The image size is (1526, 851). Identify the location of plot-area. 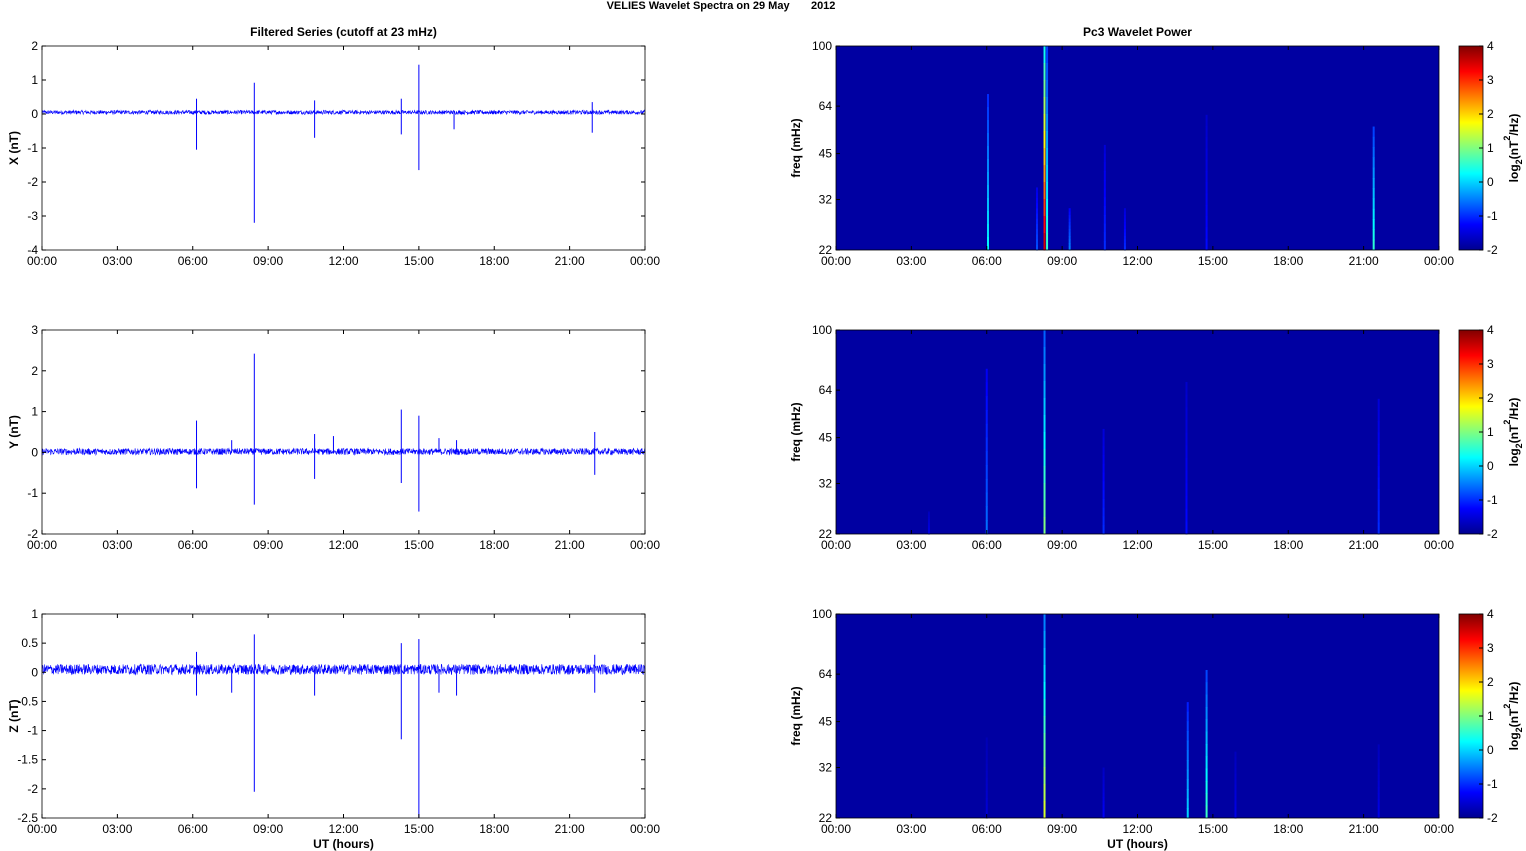
(343, 148).